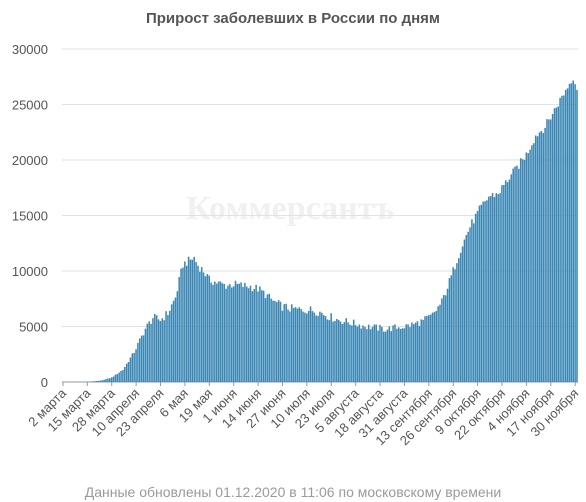 Image resolution: width=586 pixels, height=502 pixels. I want to click on y-tick-label: 5000, so click(33, 327).